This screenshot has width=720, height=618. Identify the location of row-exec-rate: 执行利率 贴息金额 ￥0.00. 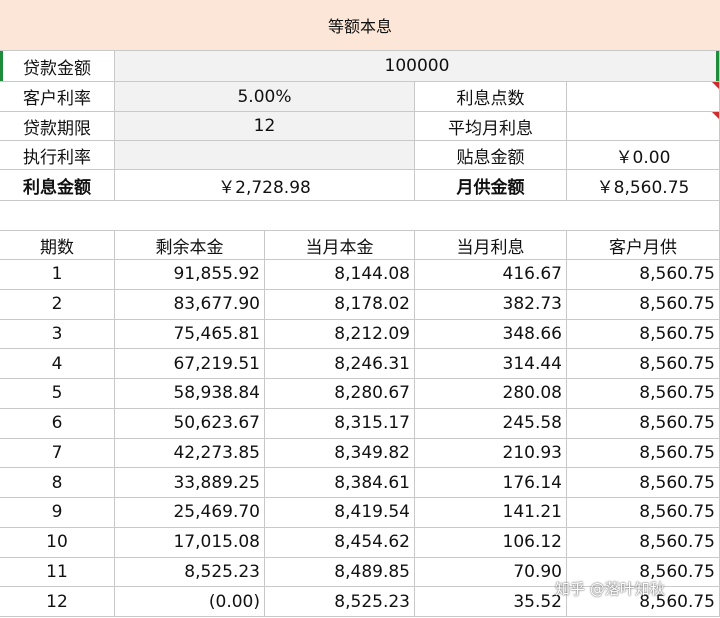
(360, 155).